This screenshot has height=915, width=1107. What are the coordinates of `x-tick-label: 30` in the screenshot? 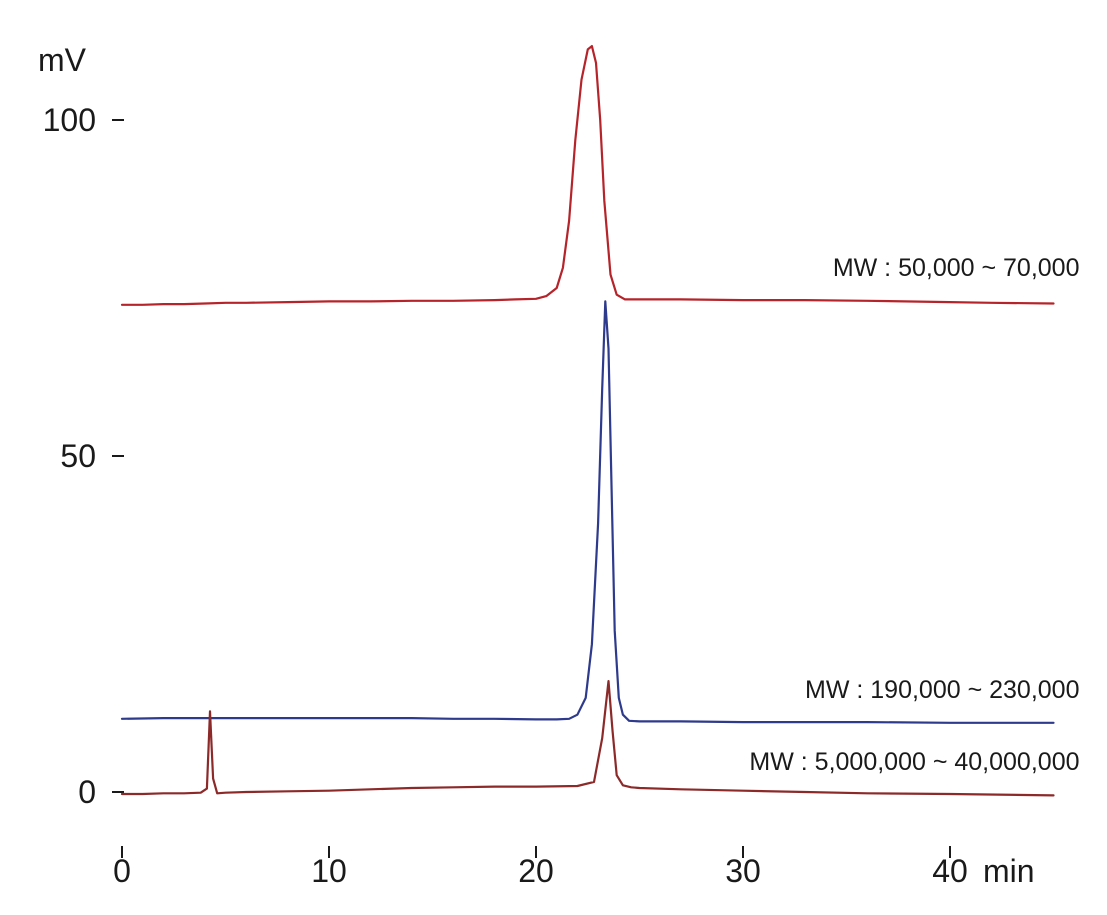 It's located at (743, 871).